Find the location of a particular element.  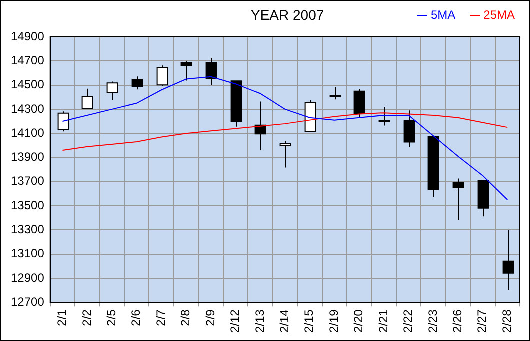

y-tick-label: 14500 is located at coordinates (27, 85).